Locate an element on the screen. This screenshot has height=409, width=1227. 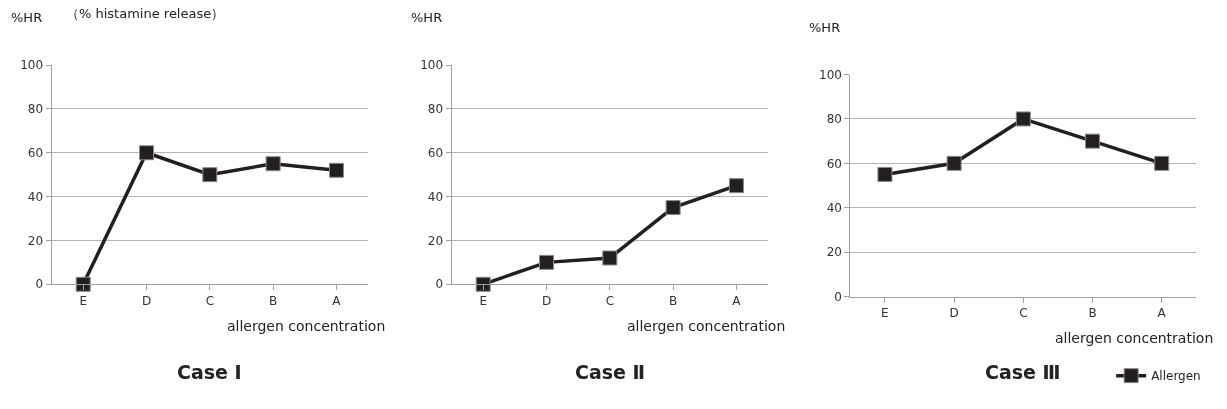
text: Case Ⅱ is located at coordinates (610, 372).